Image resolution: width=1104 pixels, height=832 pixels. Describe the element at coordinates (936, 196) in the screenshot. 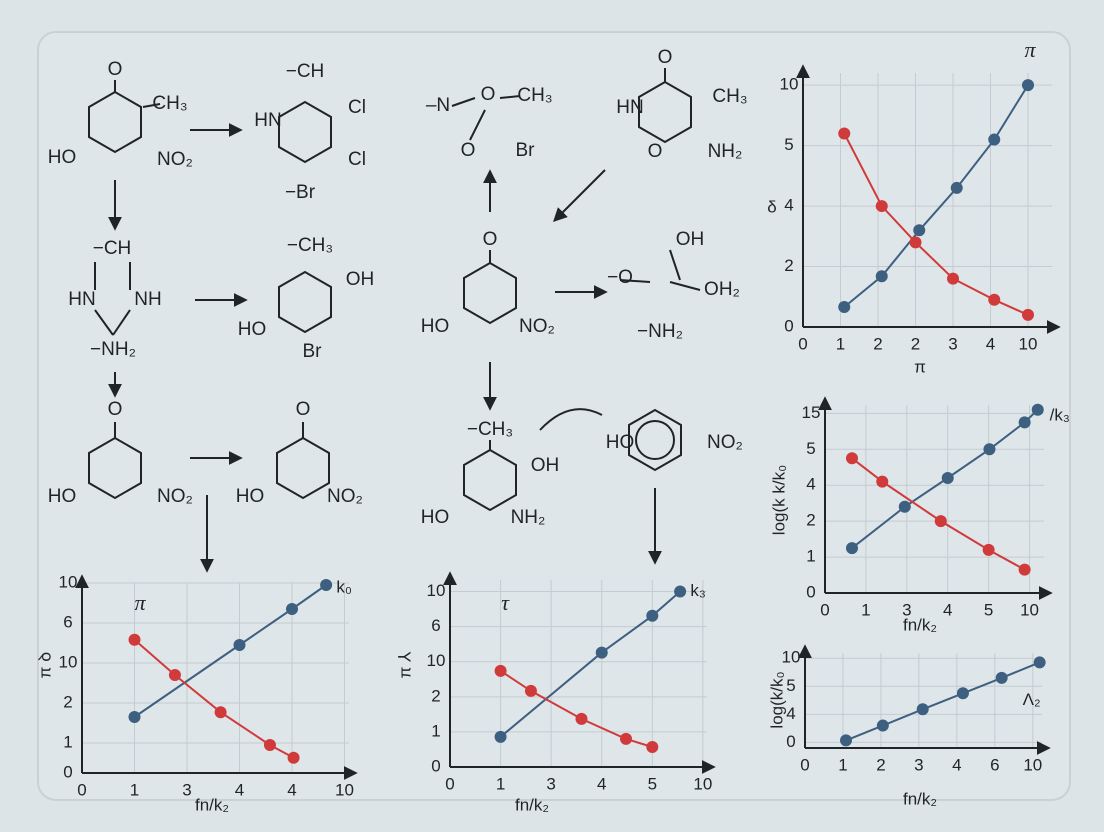

I see `series-line` at that location.